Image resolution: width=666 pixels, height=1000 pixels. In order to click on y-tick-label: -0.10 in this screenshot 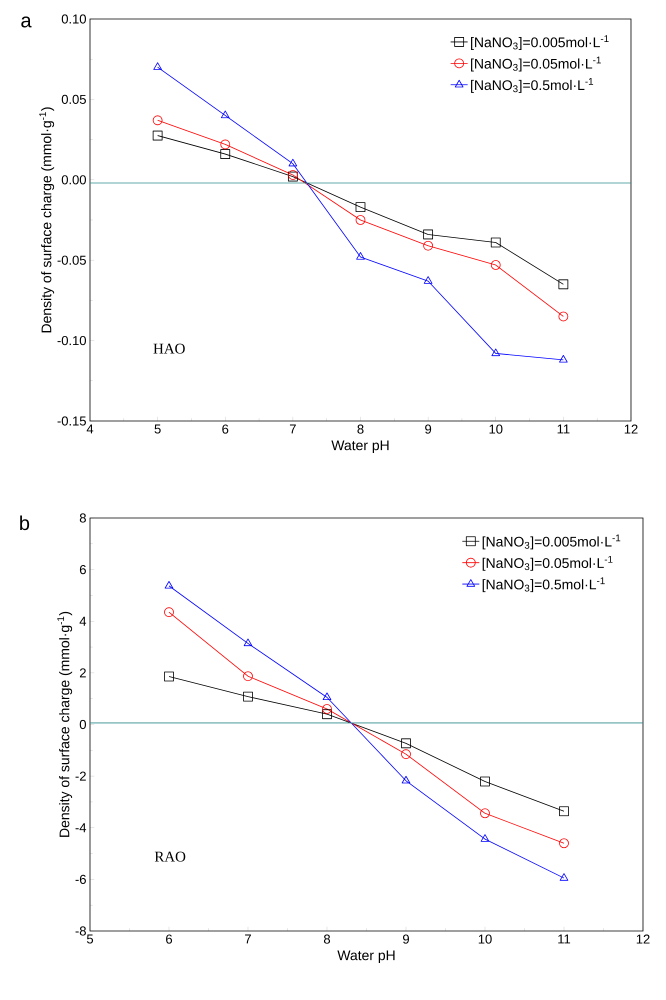, I will do `click(72, 341)`.